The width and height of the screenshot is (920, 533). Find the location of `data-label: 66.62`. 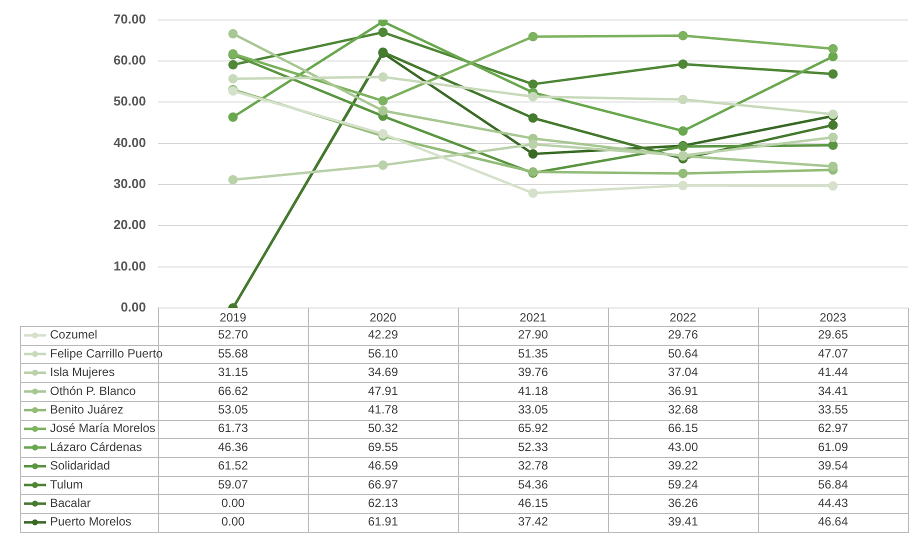

data-label: 66.62 is located at coordinates (233, 391).